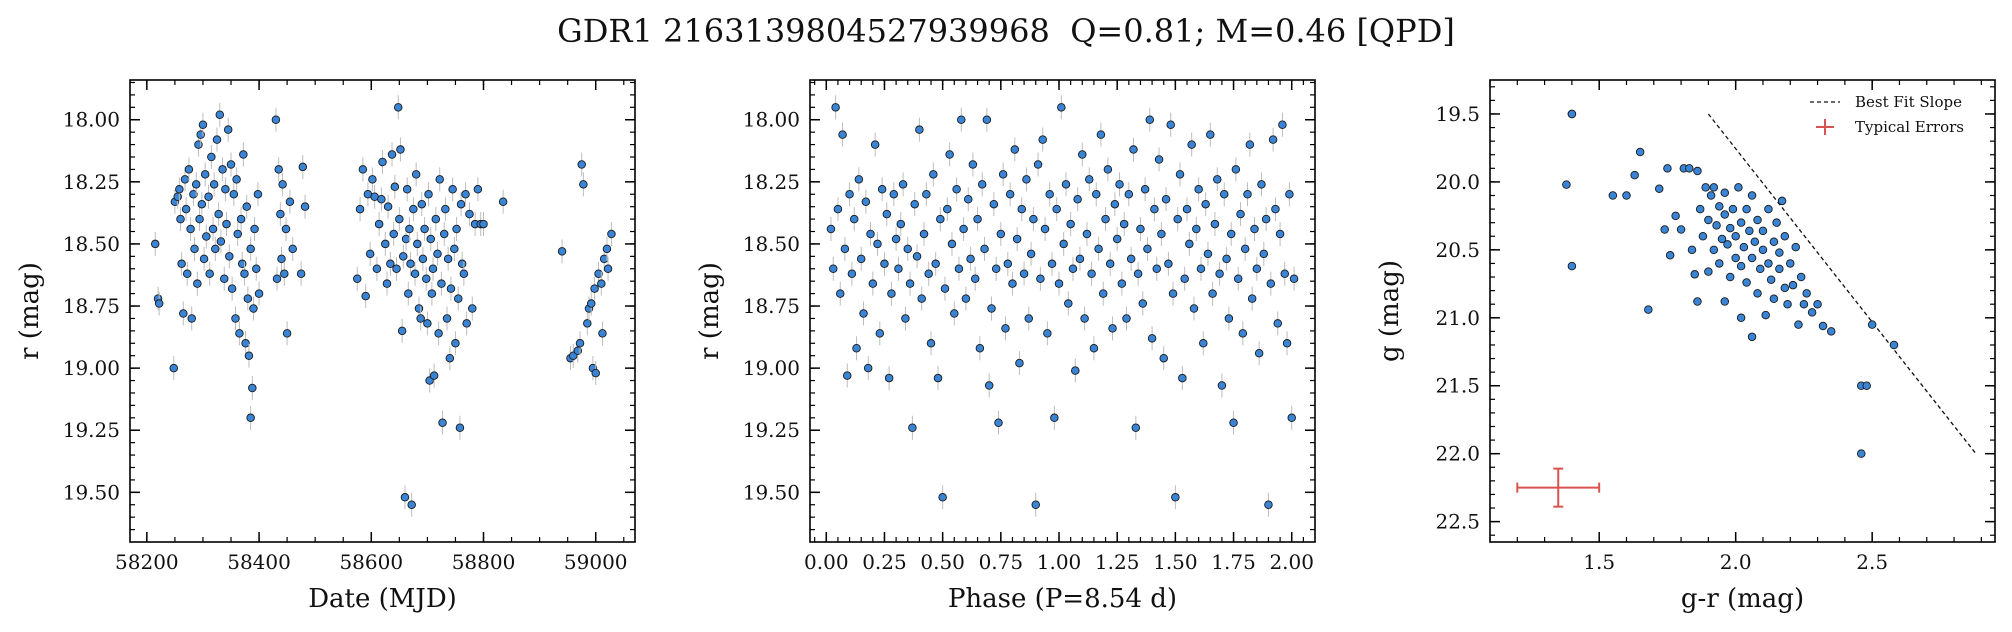 The width and height of the screenshot is (2012, 632). What do you see at coordinates (259, 562) in the screenshot?
I see `x-tick-label: 58400` at bounding box center [259, 562].